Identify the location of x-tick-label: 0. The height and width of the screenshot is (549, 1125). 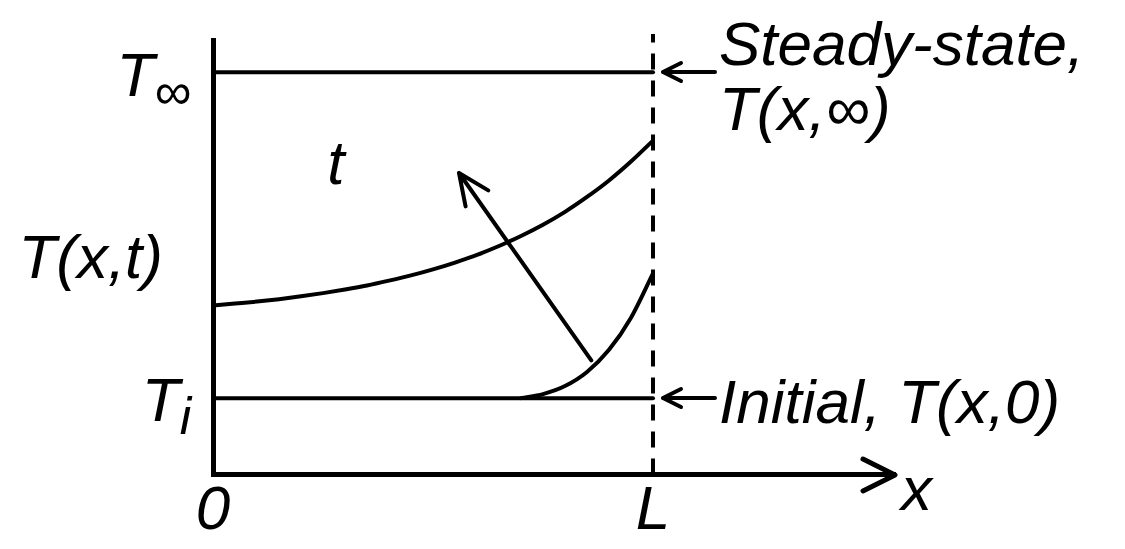
(213, 508).